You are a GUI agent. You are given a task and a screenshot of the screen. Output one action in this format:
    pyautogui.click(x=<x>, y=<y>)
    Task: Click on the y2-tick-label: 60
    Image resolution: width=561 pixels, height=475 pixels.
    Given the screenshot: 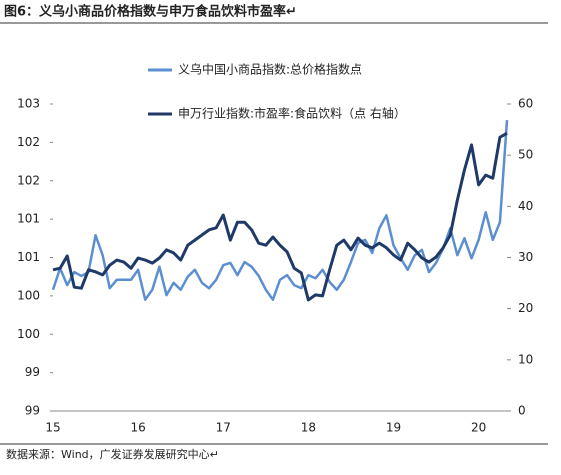 What is the action you would take?
    pyautogui.click(x=525, y=104)
    